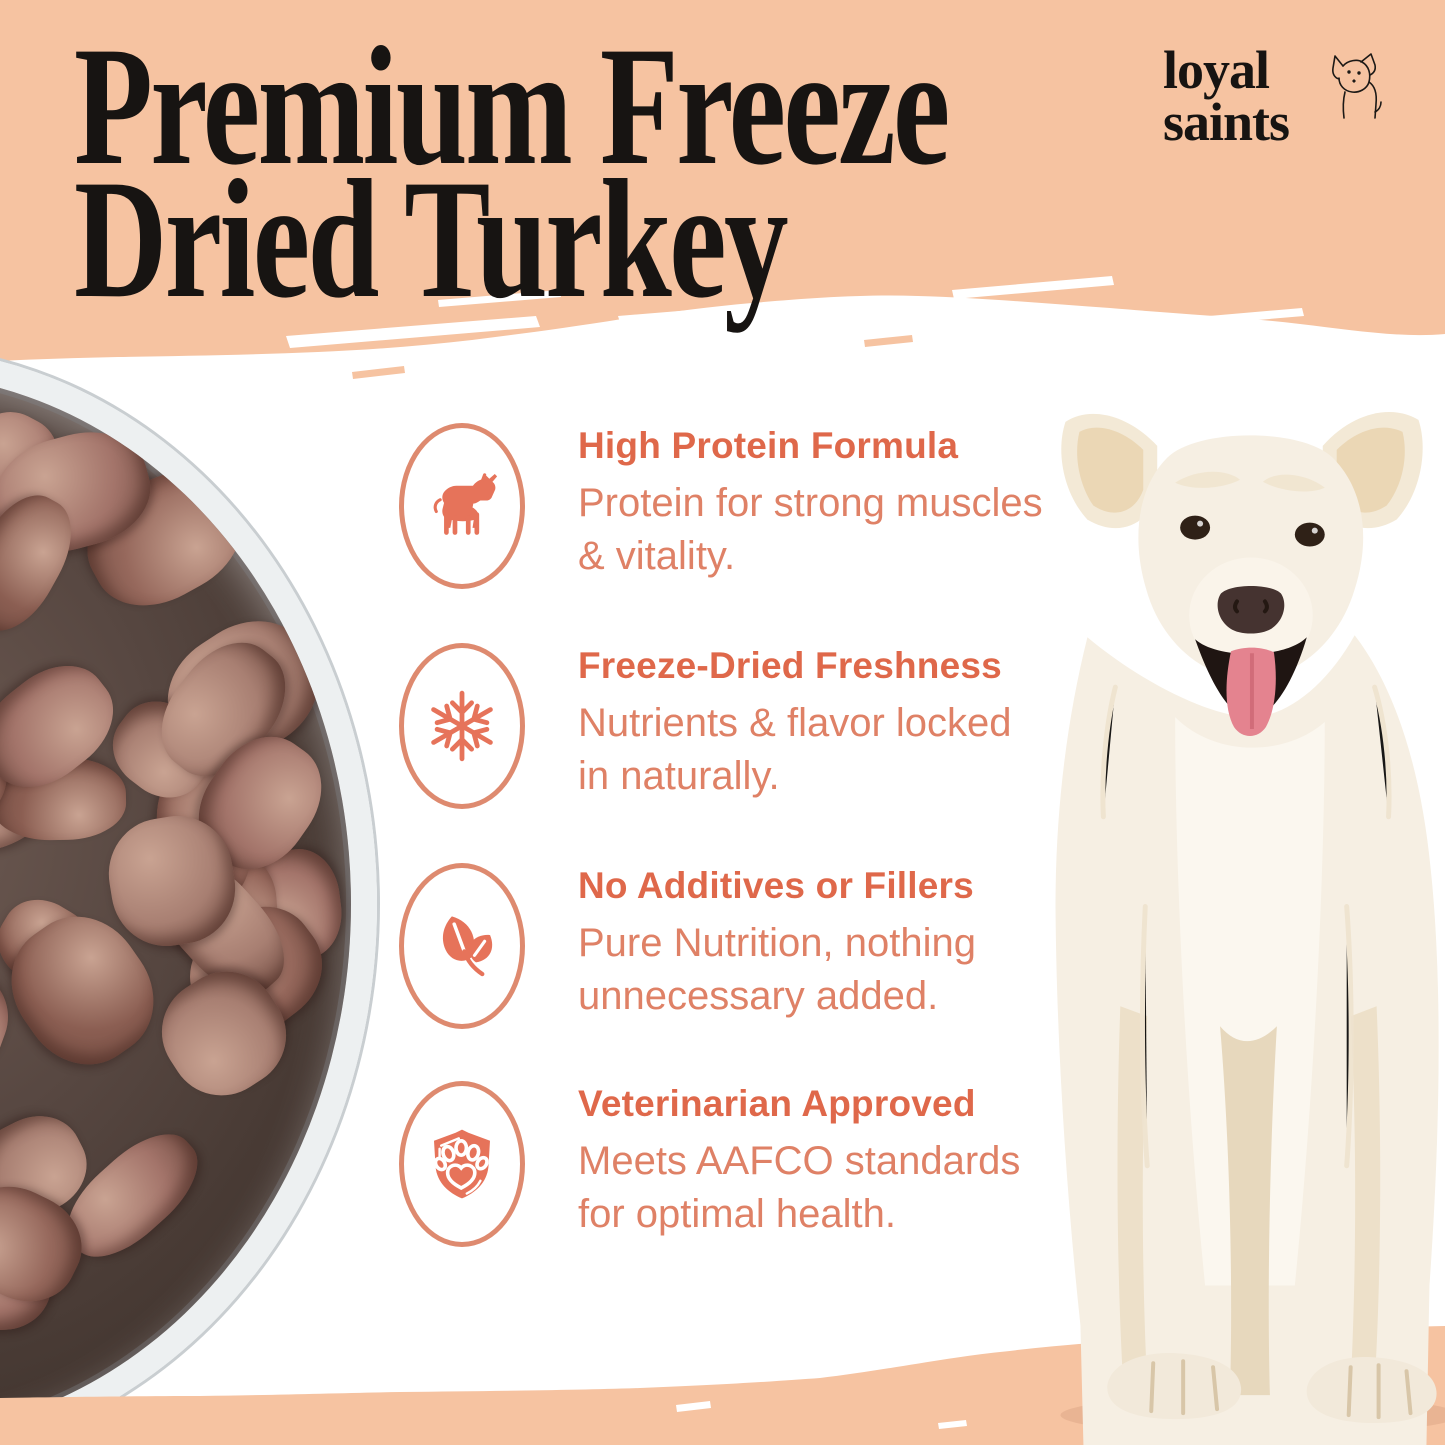 Image resolution: width=1445 pixels, height=1445 pixels. Describe the element at coordinates (768, 445) in the screenshot. I see `feature-title: High Protein Formula` at that location.